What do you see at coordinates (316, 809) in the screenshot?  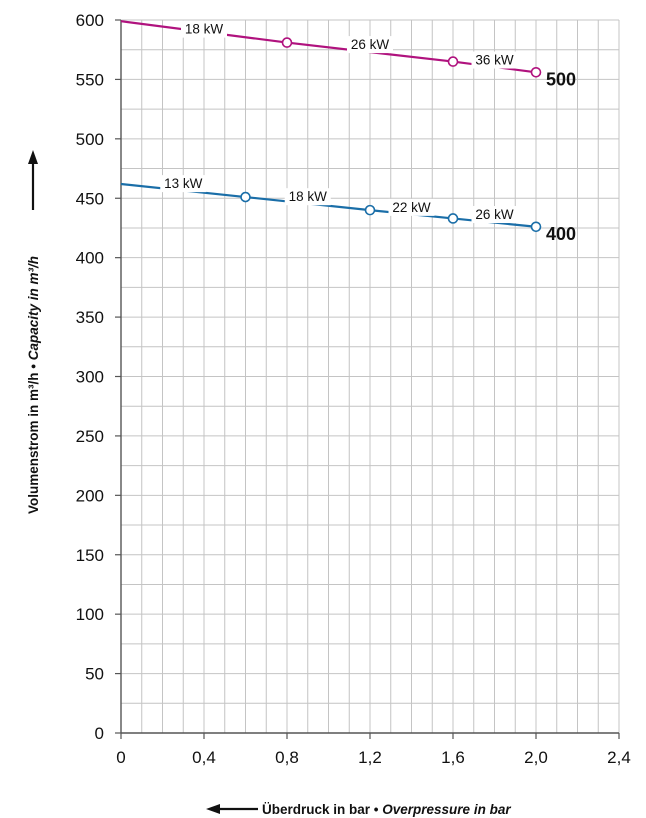 I see `x-axis-title-de: Überdruck in bar` at bounding box center [316, 809].